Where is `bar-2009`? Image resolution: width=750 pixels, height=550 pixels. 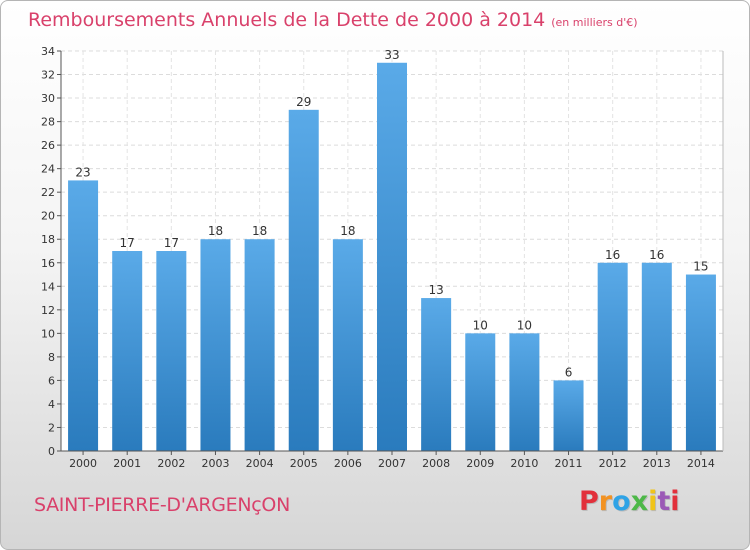
bar-2009 is located at coordinates (480, 392).